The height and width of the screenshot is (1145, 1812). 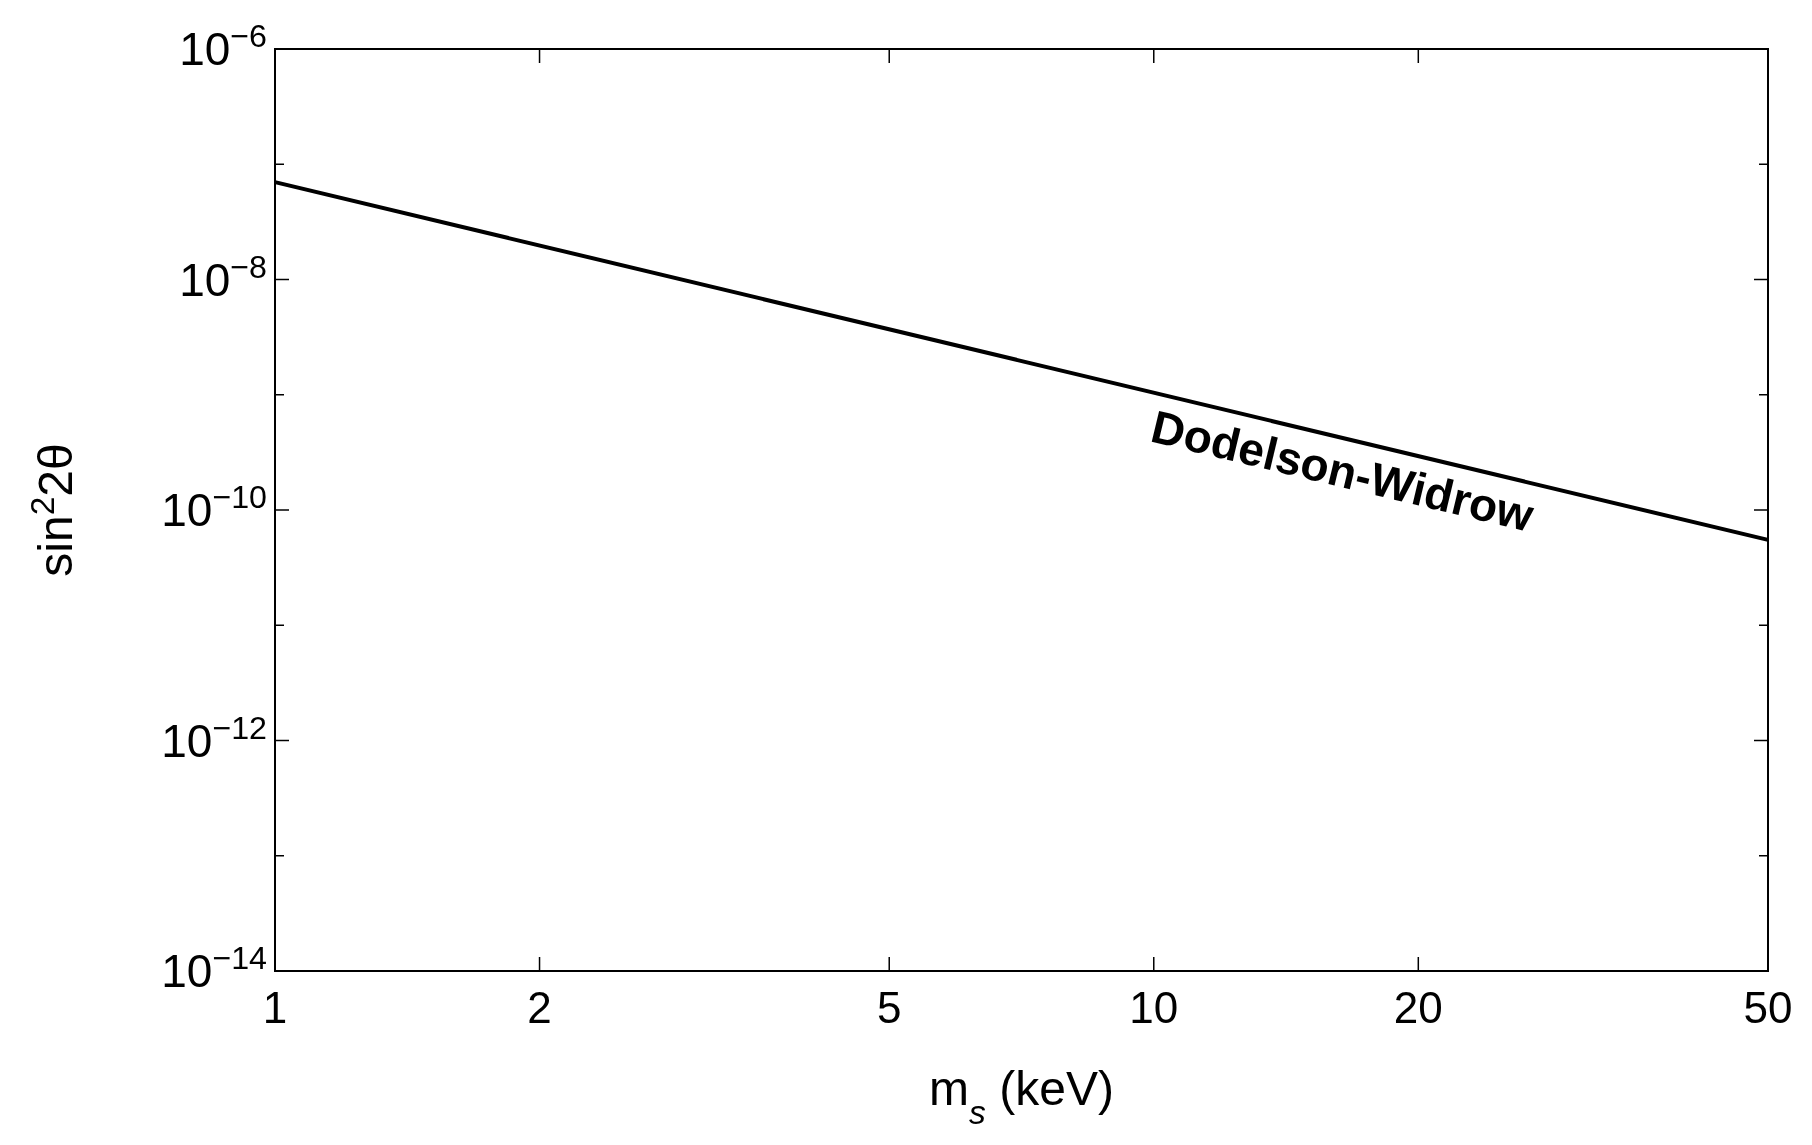 I want to click on y-tick-label: 10$^{−8}$, so click(x=223, y=277).